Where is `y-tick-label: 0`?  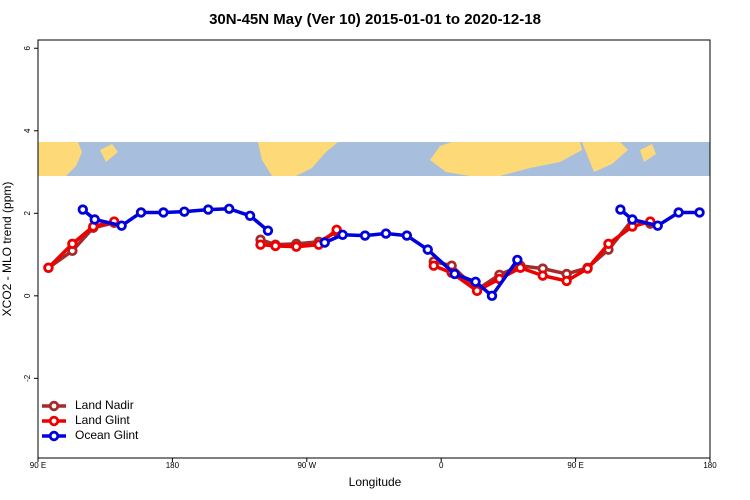 y-tick-label: 0 is located at coordinates (27, 295).